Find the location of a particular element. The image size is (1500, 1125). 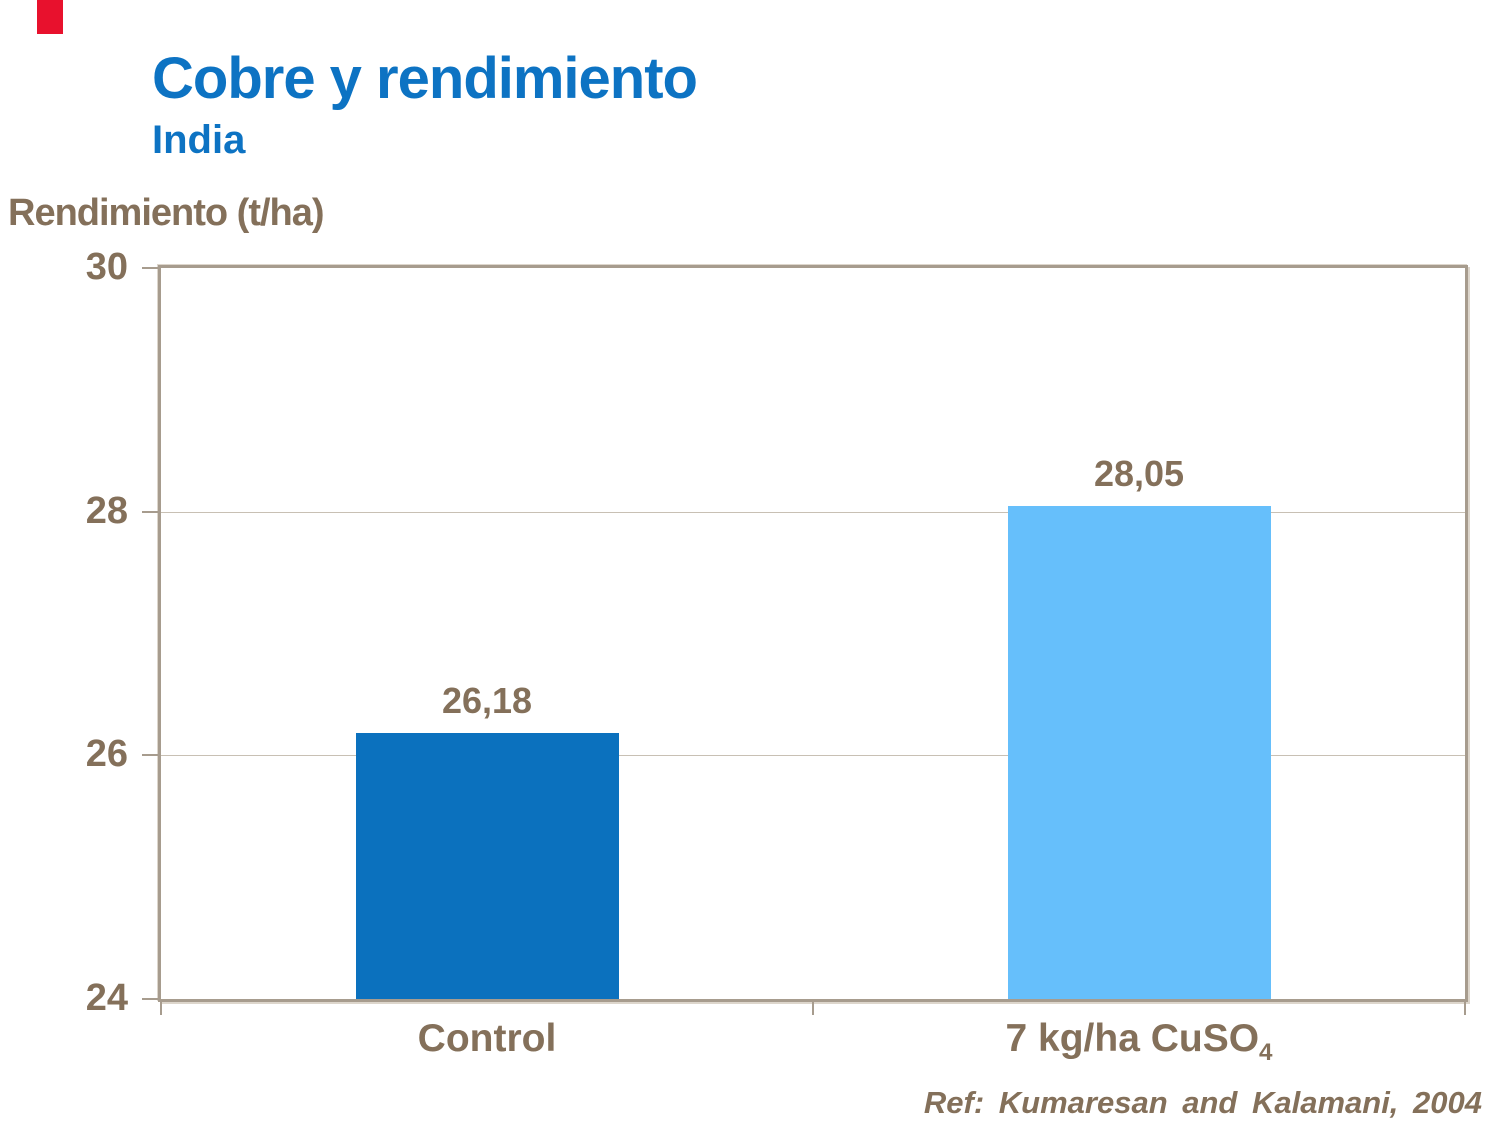

title-block: Cobre y rendimiento India is located at coordinates (425, 104).